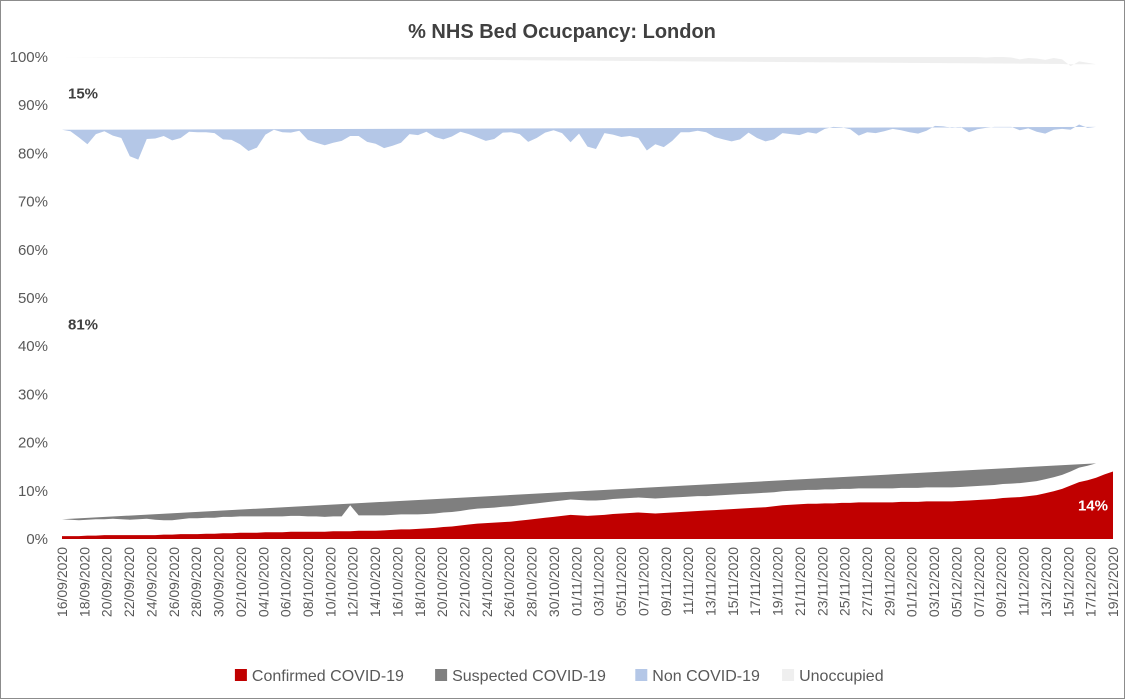 Image resolution: width=1125 pixels, height=699 pixels. Describe the element at coordinates (688, 581) in the screenshot. I see `x-tick-label: 11/11/2020` at that location.